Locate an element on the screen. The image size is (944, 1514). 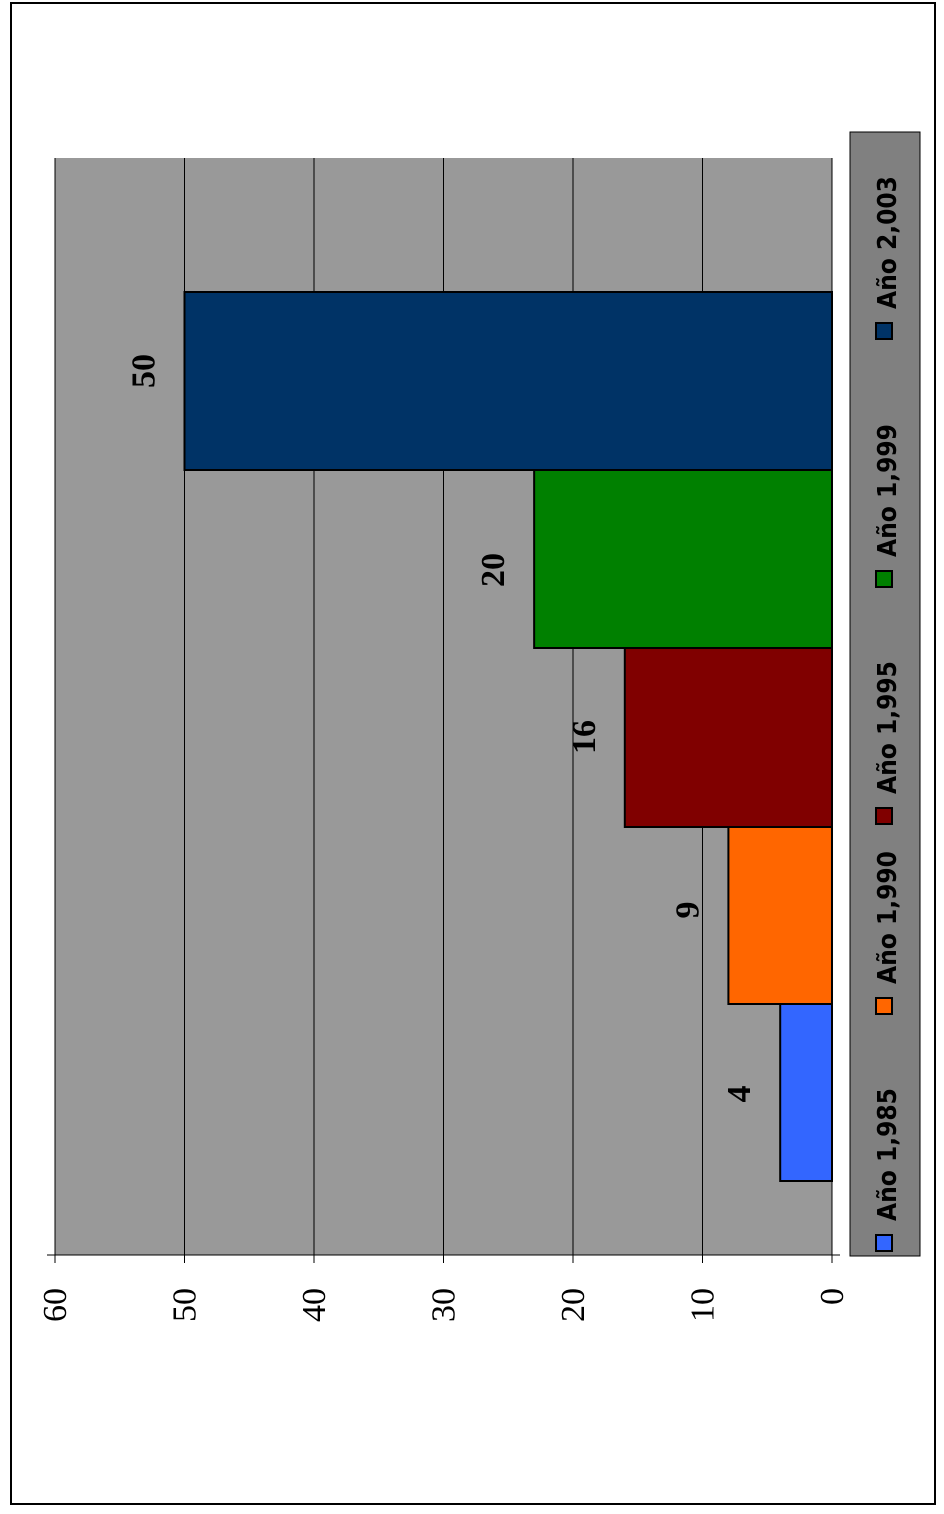
legend-label-1: Año 1,985 is located at coordinates (888, 1154).